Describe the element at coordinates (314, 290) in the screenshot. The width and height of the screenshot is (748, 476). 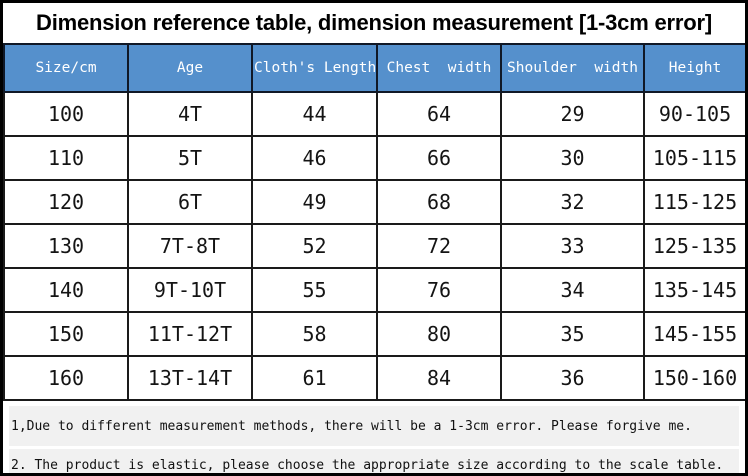
I see `table-cell: 55` at that location.